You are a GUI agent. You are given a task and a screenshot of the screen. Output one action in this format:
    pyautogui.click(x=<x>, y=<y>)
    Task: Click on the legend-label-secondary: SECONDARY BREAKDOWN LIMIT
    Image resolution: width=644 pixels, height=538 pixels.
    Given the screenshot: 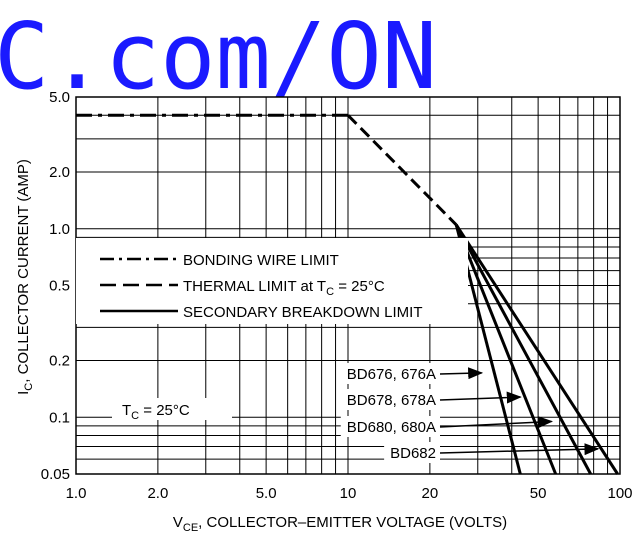 What is the action you would take?
    pyautogui.click(x=303, y=312)
    